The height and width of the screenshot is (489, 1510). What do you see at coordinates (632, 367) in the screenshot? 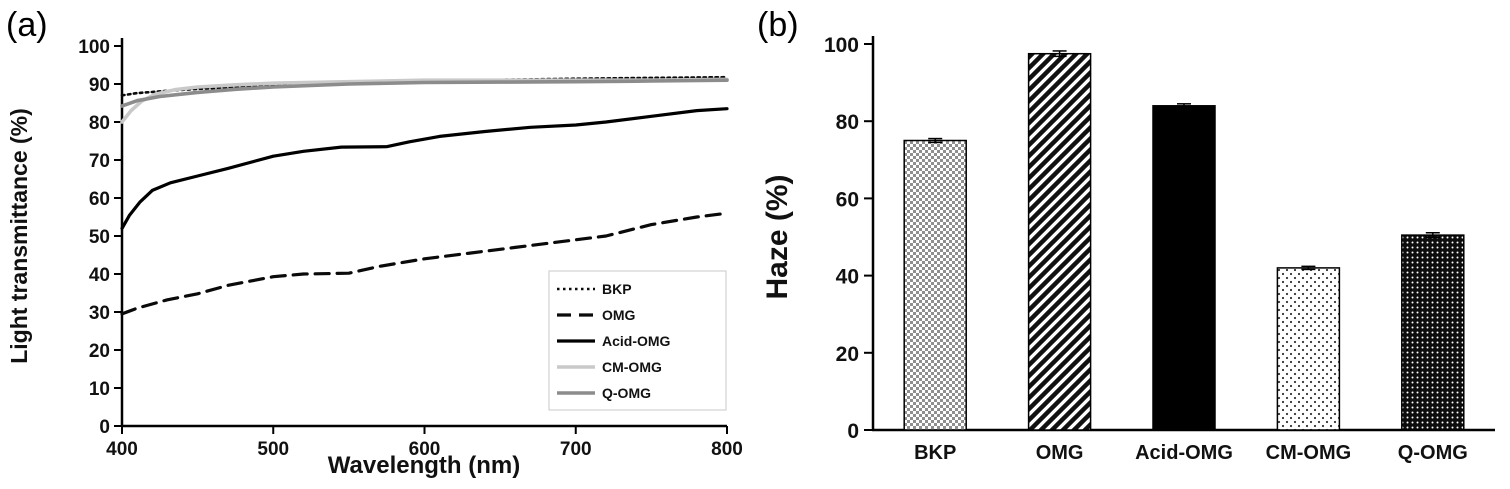
I see `legend-label: CM-OMG` at bounding box center [632, 367].